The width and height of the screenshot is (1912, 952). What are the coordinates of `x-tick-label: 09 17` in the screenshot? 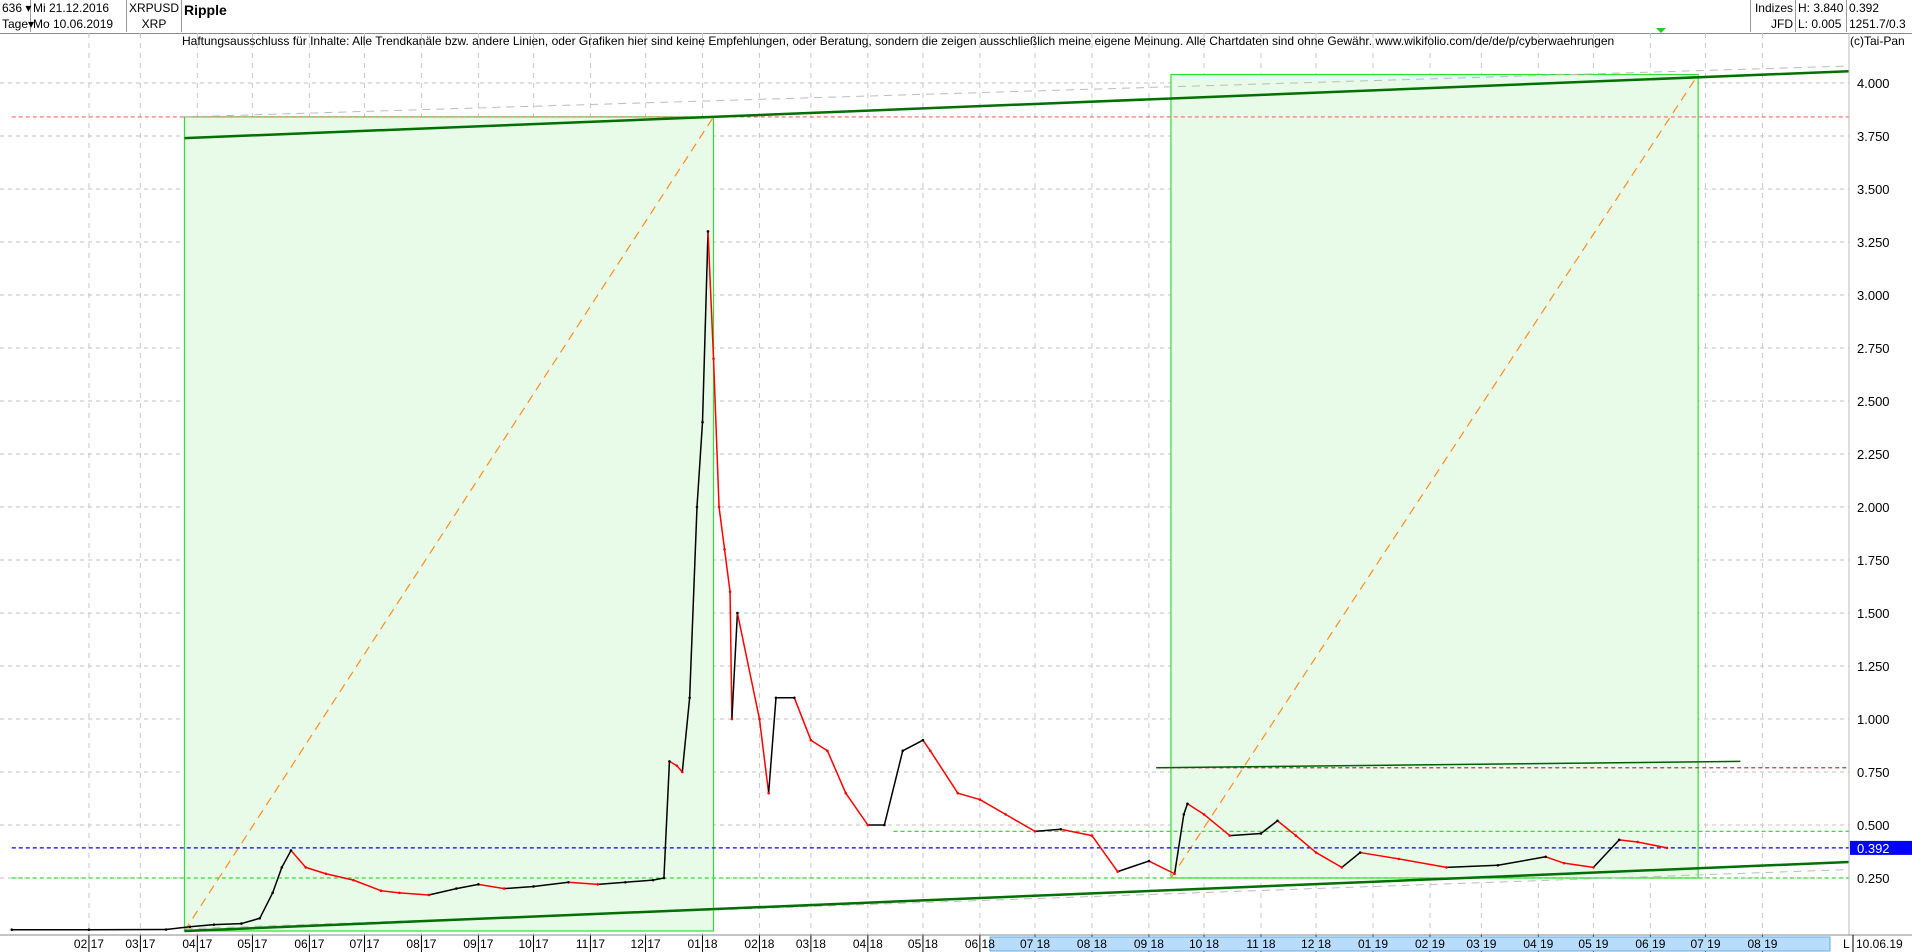 It's located at (478, 944).